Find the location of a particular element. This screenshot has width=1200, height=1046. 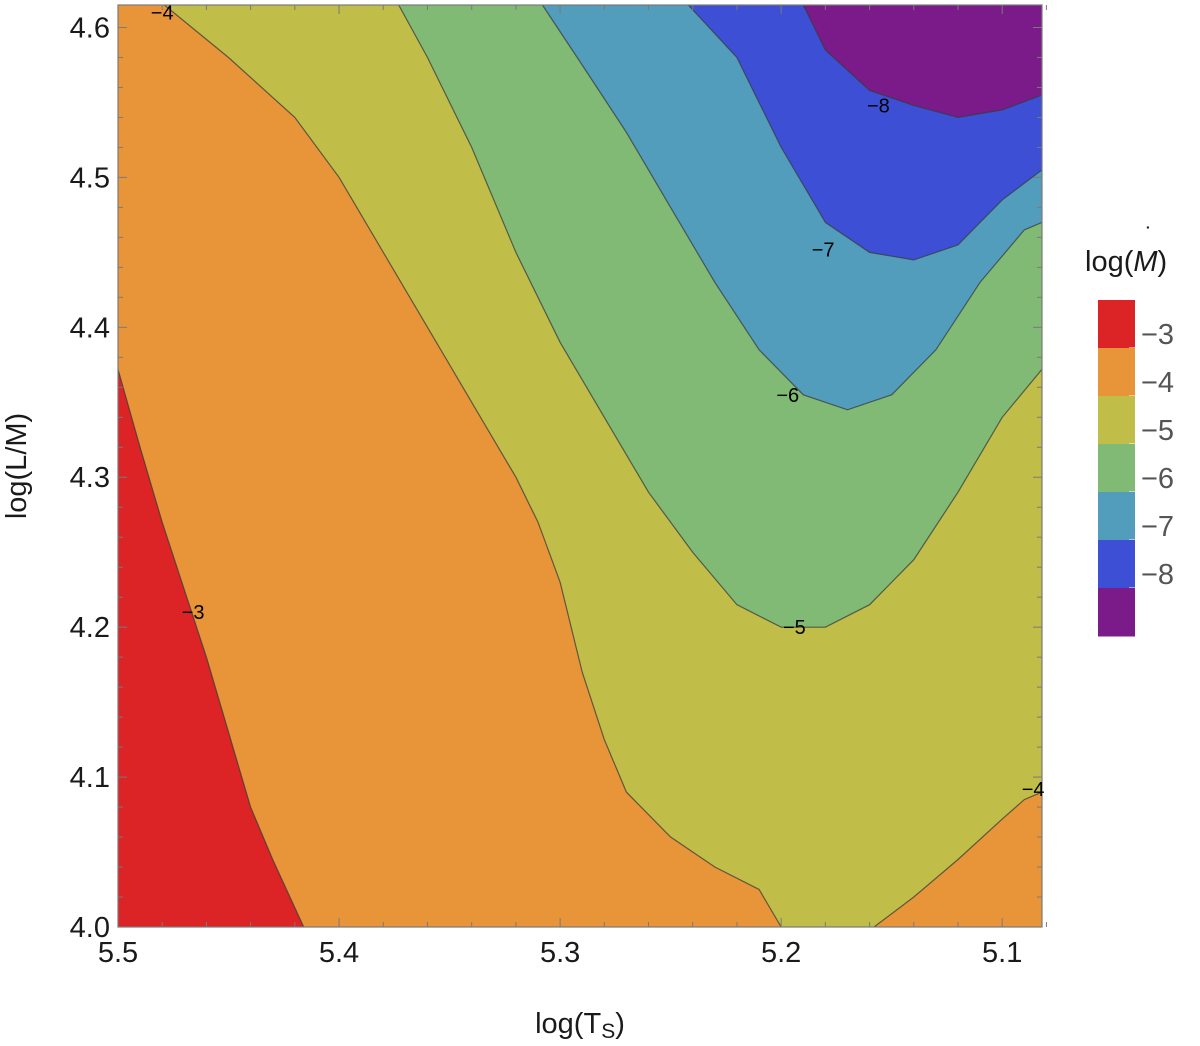

contour-label: −7 is located at coordinates (823, 250).